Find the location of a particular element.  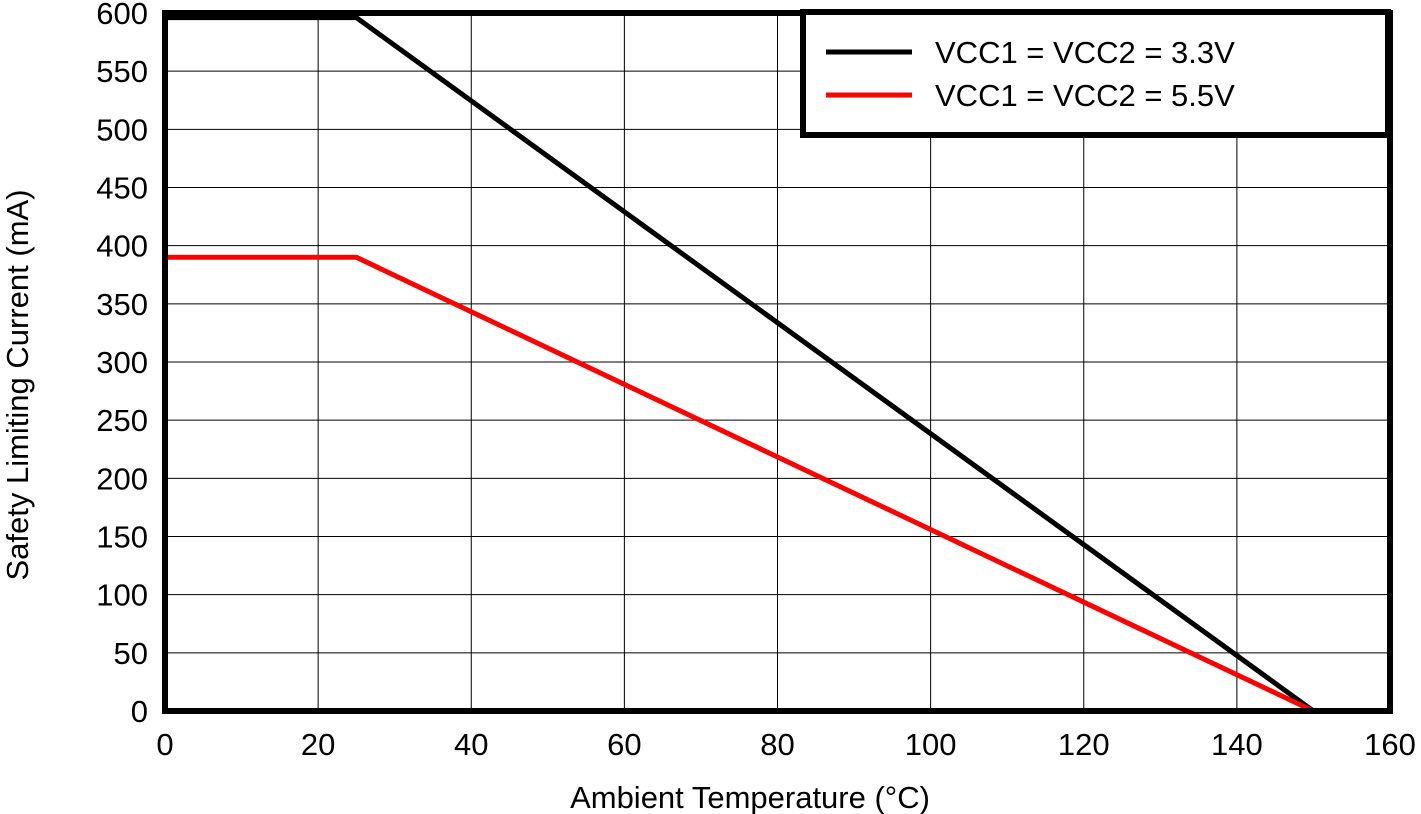

x-tick-label: 60 is located at coordinates (624, 744).